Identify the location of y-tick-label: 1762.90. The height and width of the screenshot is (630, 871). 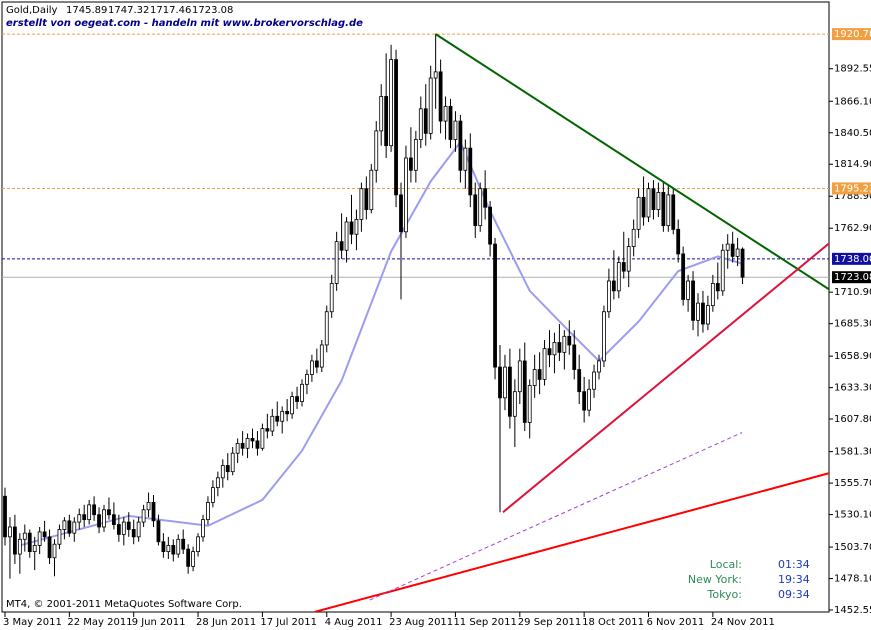
(852, 228).